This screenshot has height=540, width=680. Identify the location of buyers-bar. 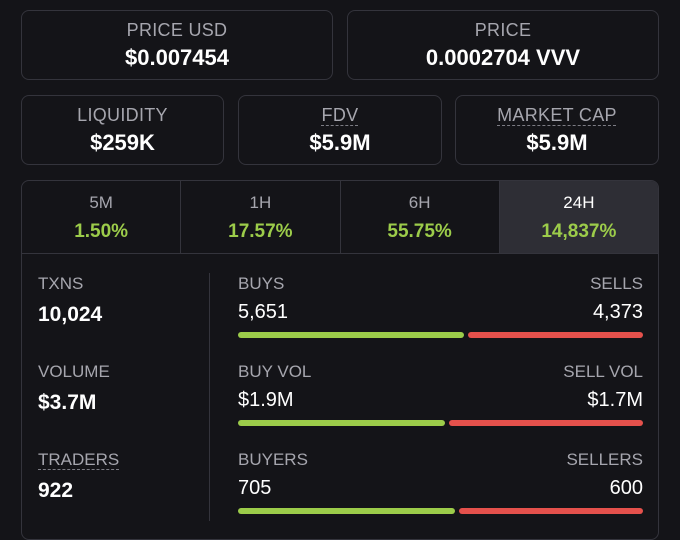
(346, 511).